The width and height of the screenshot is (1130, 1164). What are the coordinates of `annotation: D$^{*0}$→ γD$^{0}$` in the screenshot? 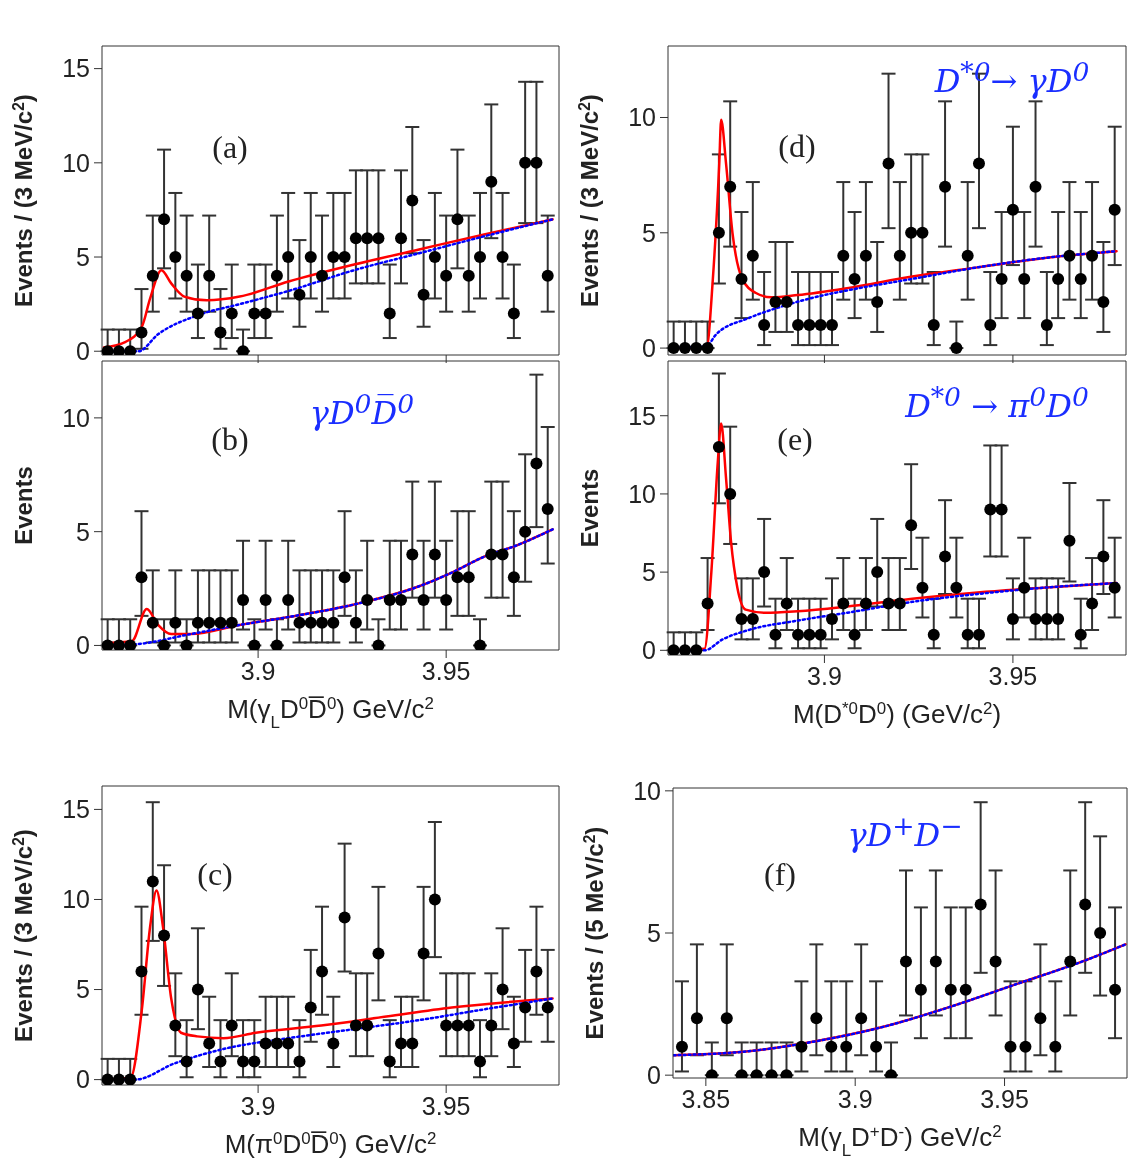 It's located at (1012, 78).